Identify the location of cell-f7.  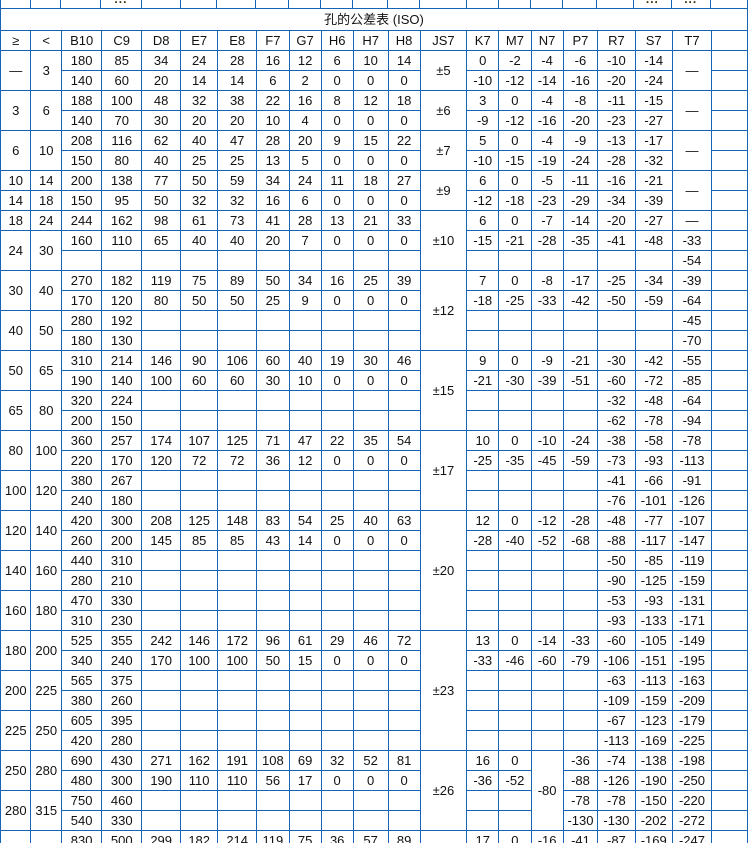
(273, 800).